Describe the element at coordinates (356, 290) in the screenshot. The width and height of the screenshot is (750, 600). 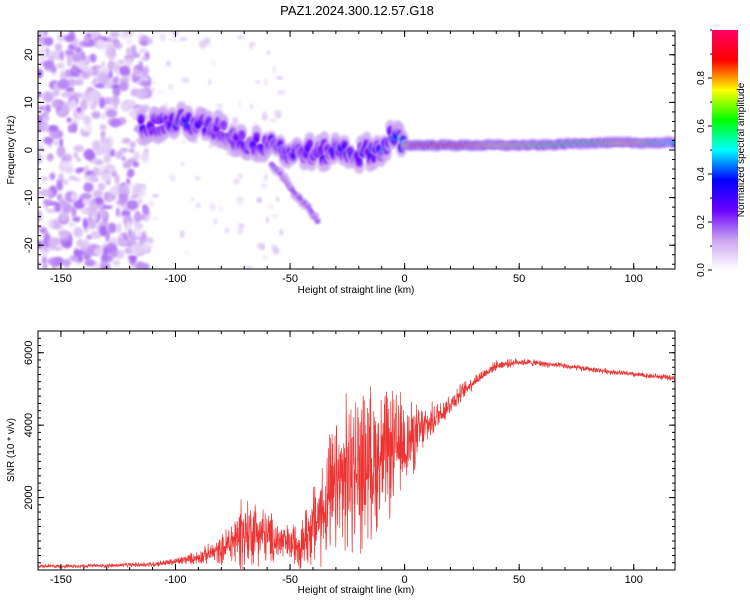
I see `spectrogram-xlabel: Height of straight line (km)` at that location.